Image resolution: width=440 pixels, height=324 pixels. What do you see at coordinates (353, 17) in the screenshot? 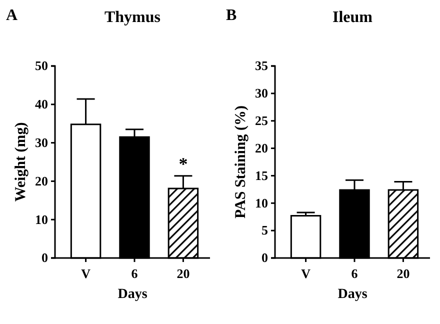
I see `chart-title: Ileum` at bounding box center [353, 17].